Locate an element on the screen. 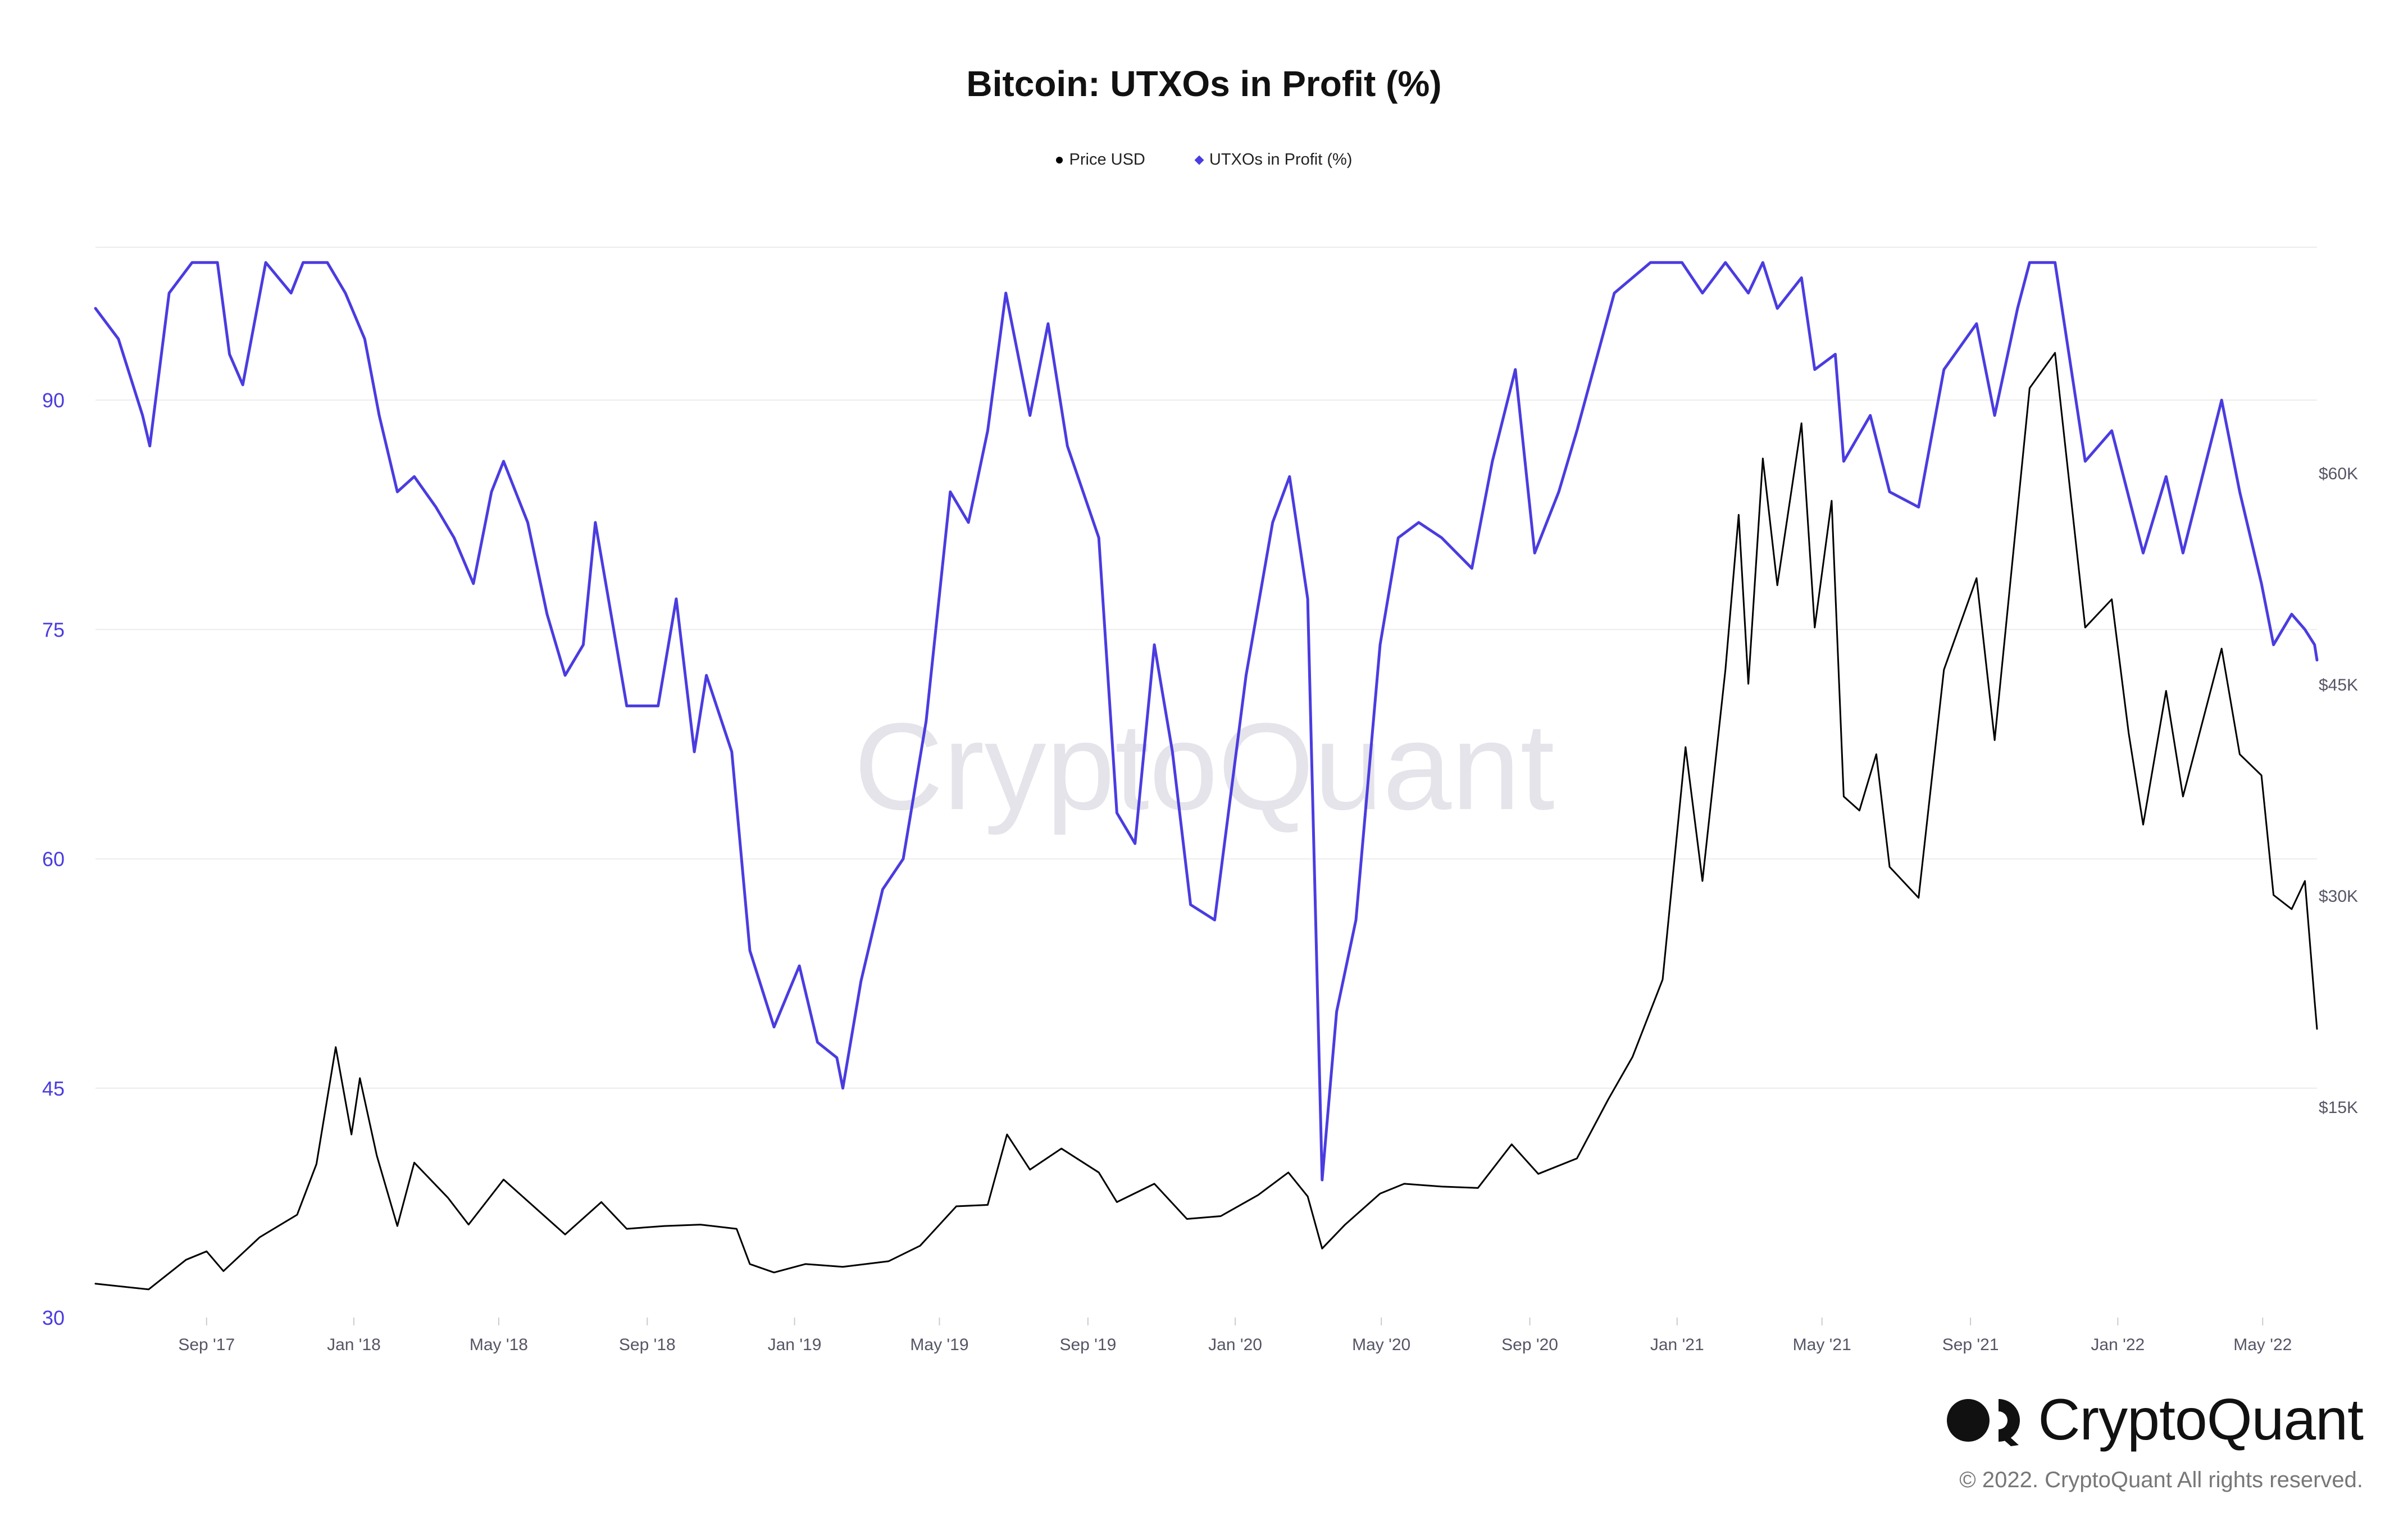  x-tick-label: Jan '20 is located at coordinates (1235, 1345).